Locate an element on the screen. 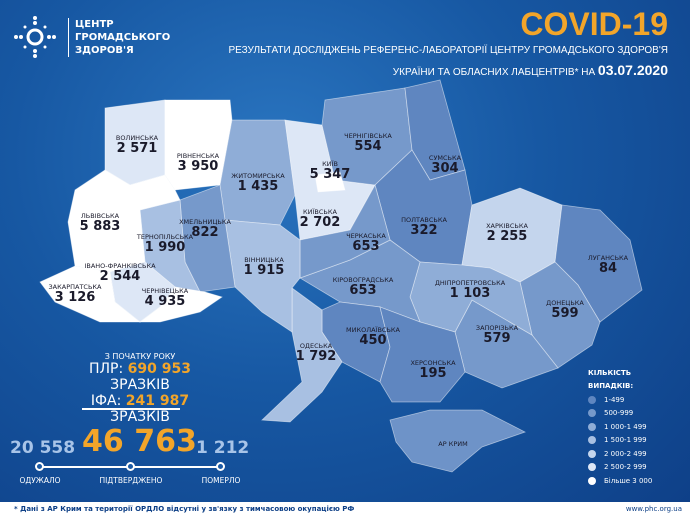 This screenshot has height=518, width=690. website-link: www.phc.org.ua is located at coordinates (653, 509).